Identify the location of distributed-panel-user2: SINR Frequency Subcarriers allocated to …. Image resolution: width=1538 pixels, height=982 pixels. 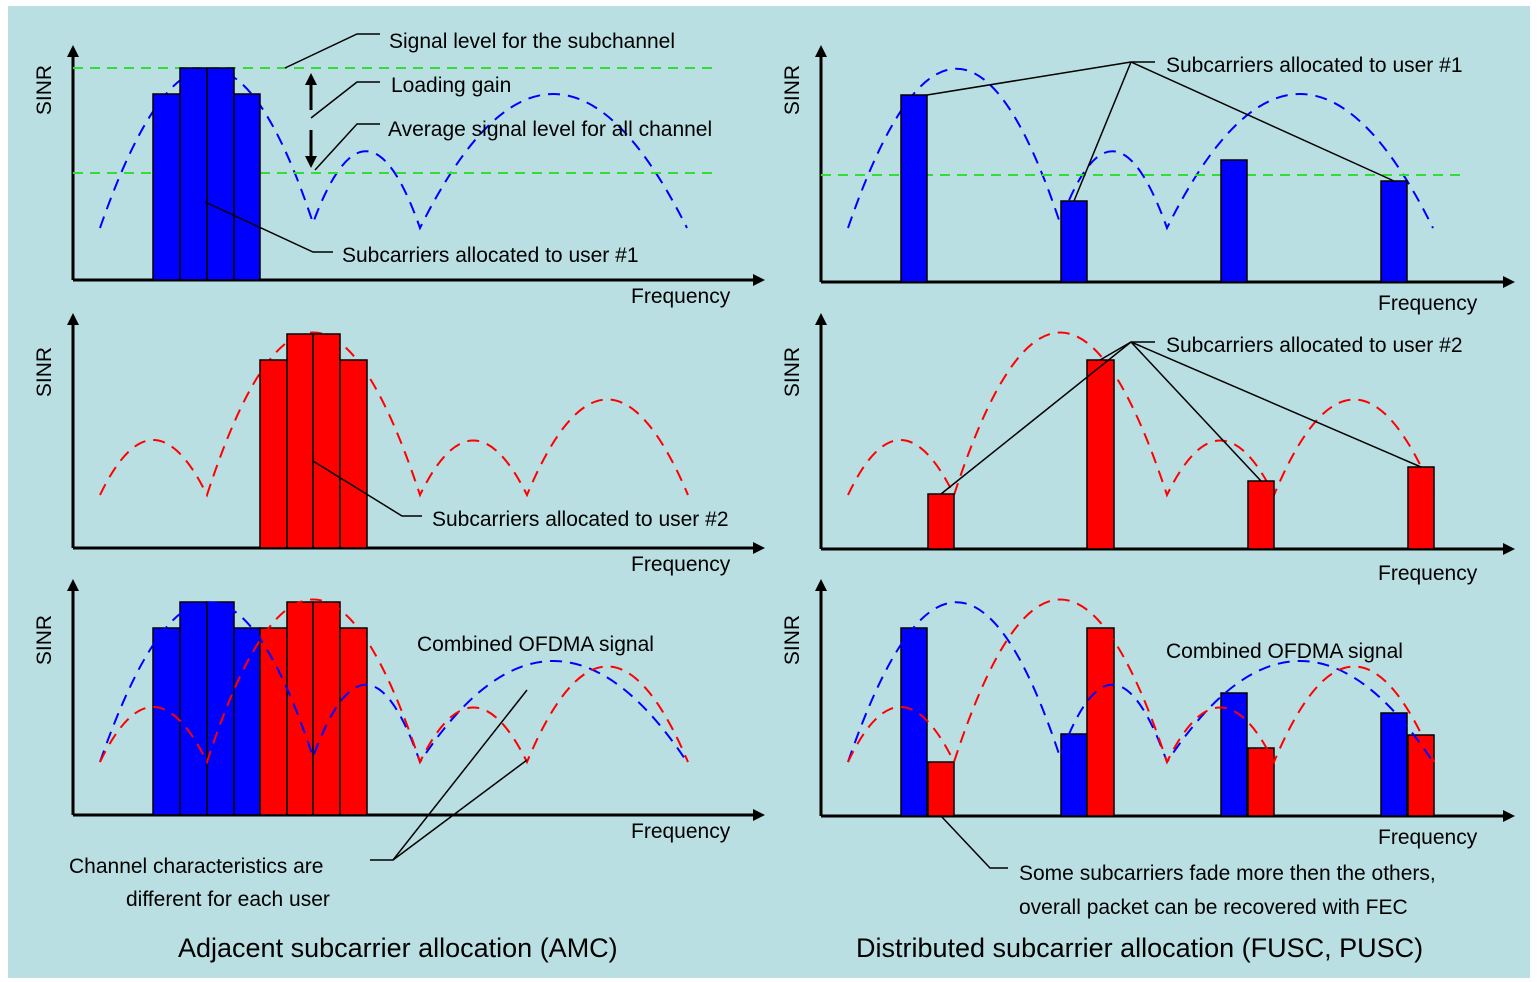
(1148, 449).